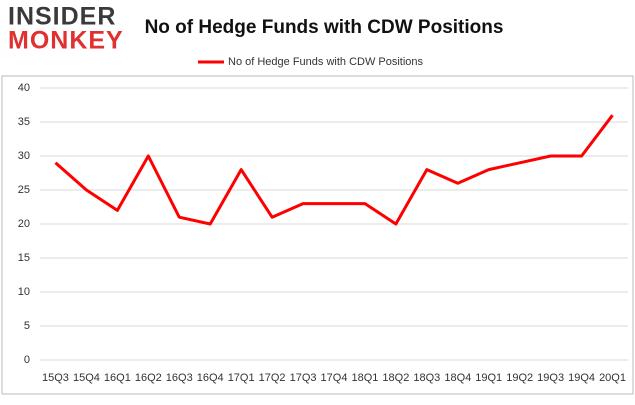 This screenshot has height=405, width=635. I want to click on x-tick-label: 16Q4, so click(210, 378).